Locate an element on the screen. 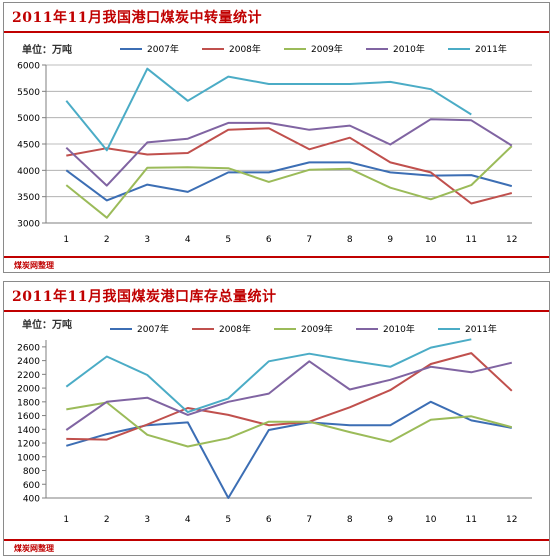 The image size is (552, 558). y-tick-label: 800 is located at coordinates (31, 472).